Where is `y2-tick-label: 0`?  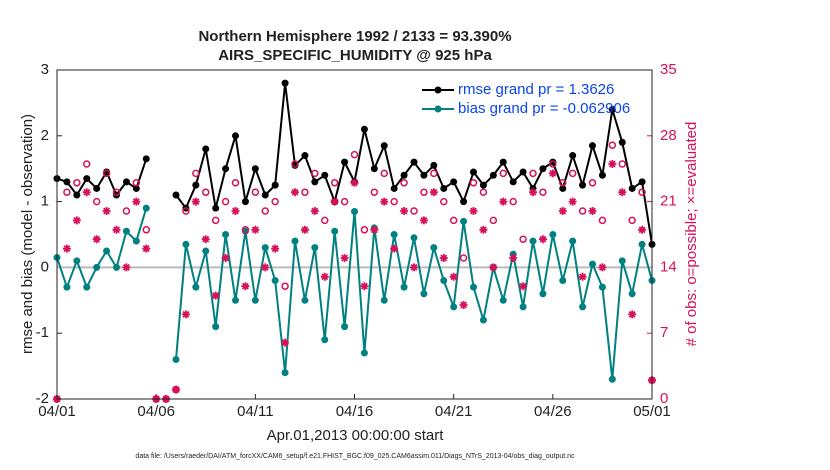
y2-tick-label: 0 is located at coordinates (664, 398).